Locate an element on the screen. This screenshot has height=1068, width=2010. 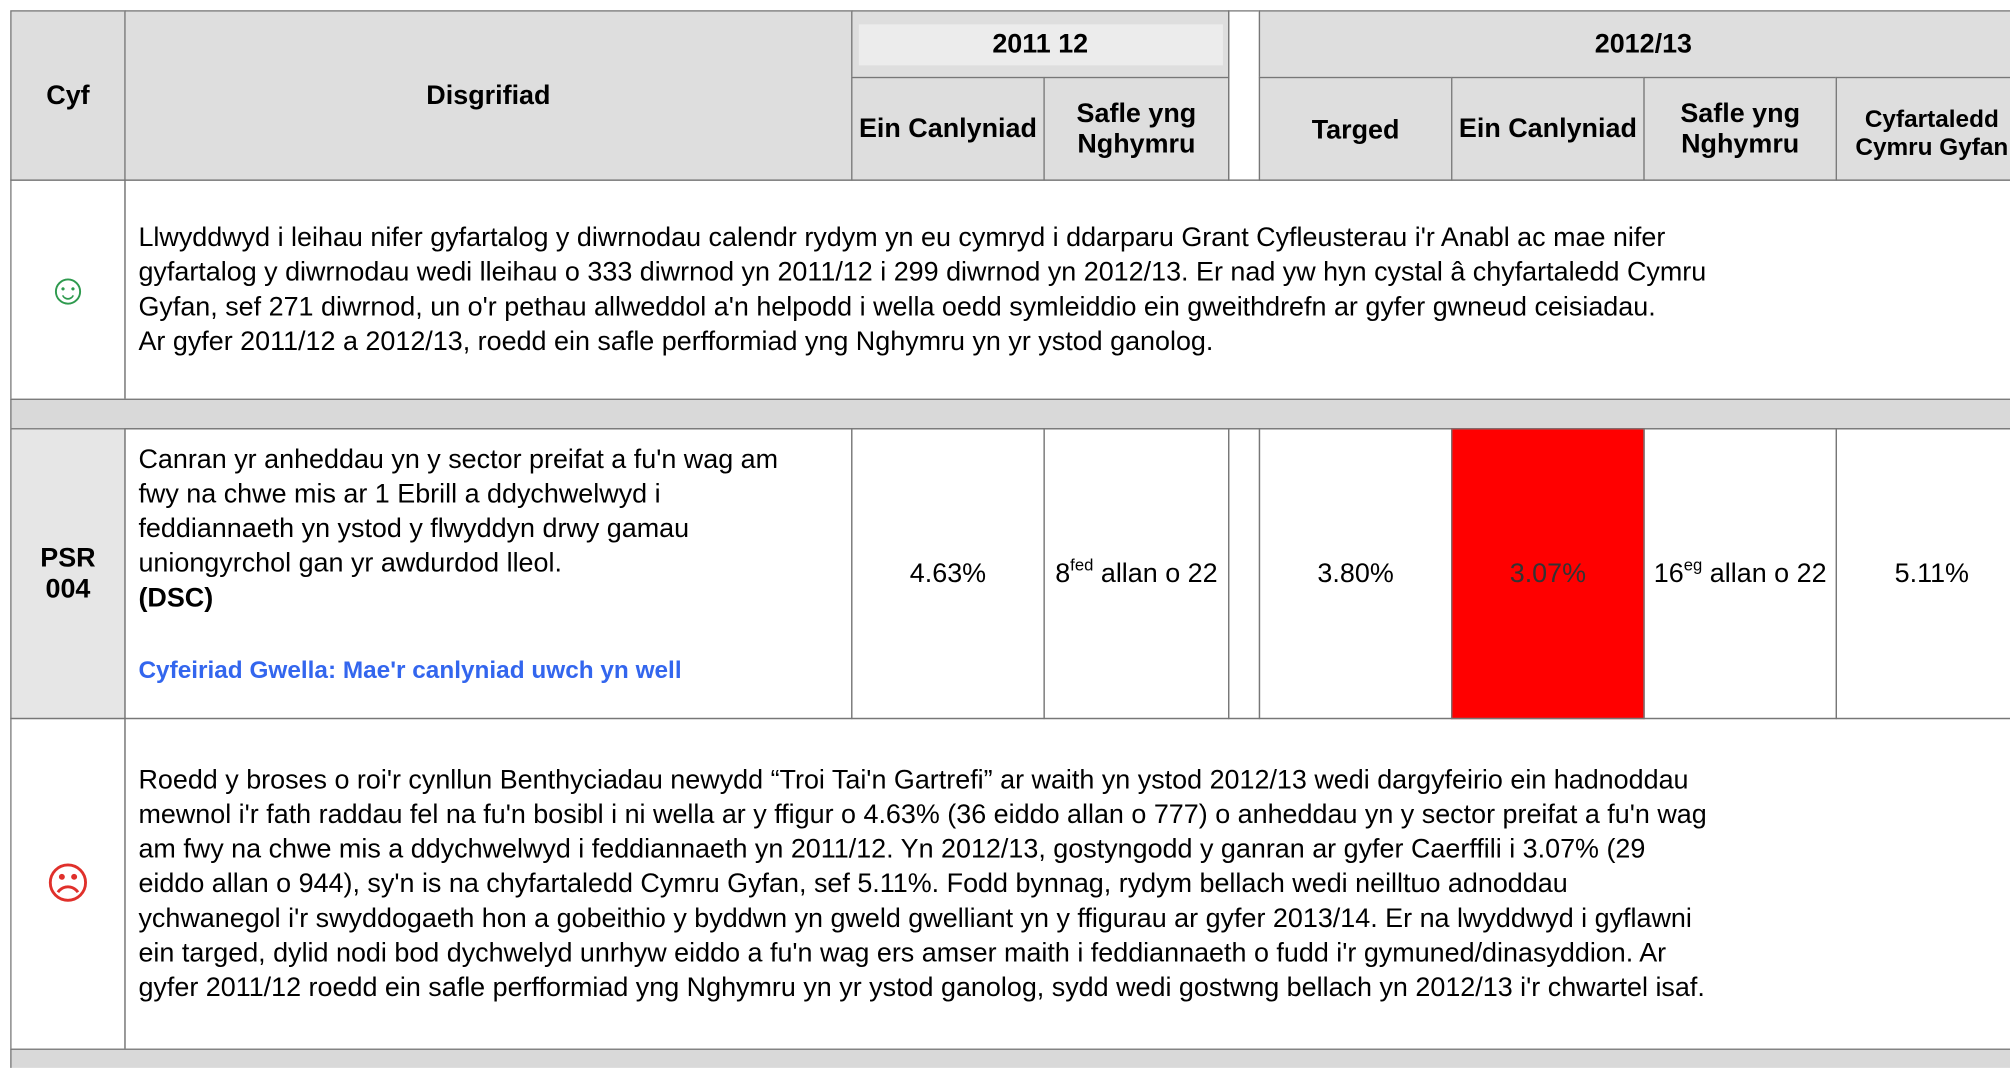
header-period: 2012/13 is located at coordinates (1634, 44).